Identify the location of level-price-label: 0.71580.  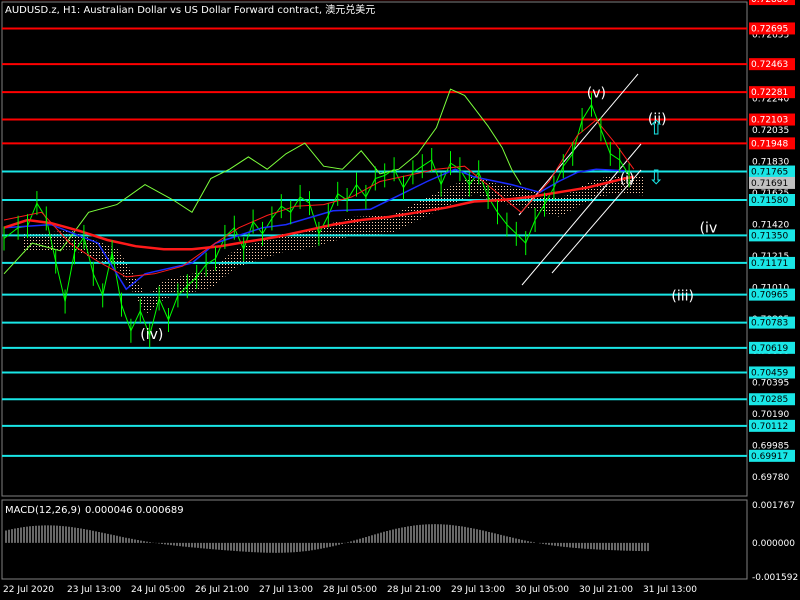
(769, 201).